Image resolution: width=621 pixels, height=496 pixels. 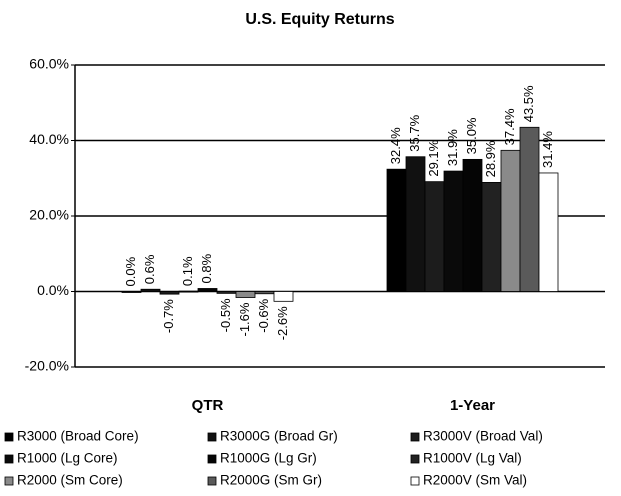 What do you see at coordinates (244, 319) in the screenshot?
I see `value-label: -1.6%` at bounding box center [244, 319].